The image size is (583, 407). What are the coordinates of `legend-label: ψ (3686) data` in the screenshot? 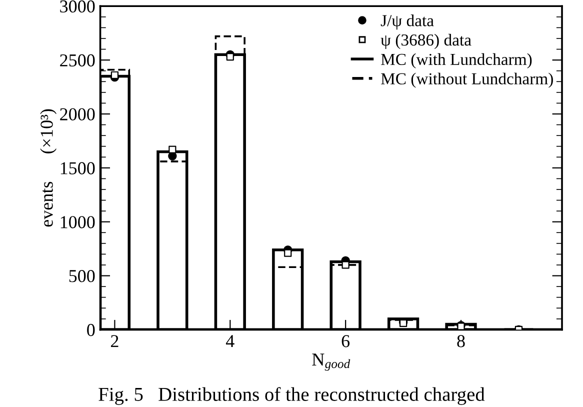 It's located at (426, 42).